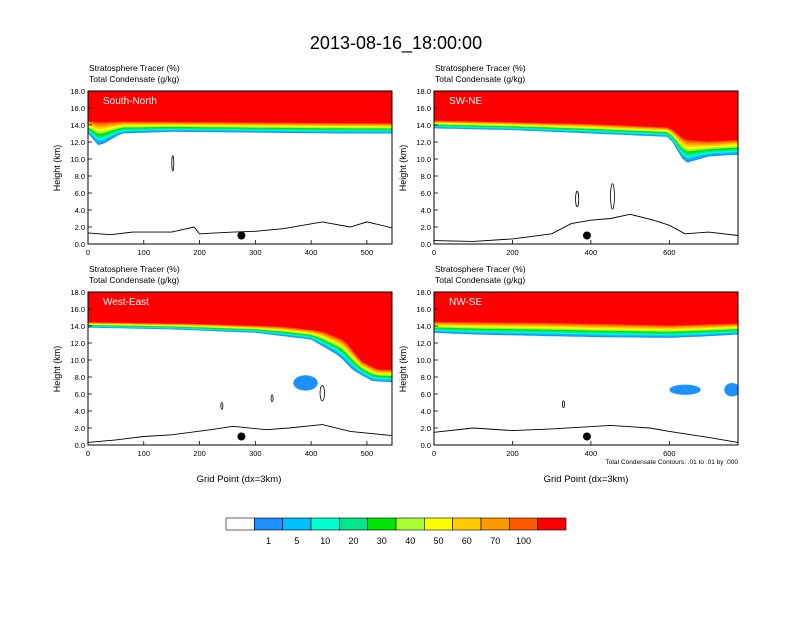 This screenshot has width=792, height=617. What do you see at coordinates (296, 541) in the screenshot?
I see `colorbar-label: 5` at bounding box center [296, 541].